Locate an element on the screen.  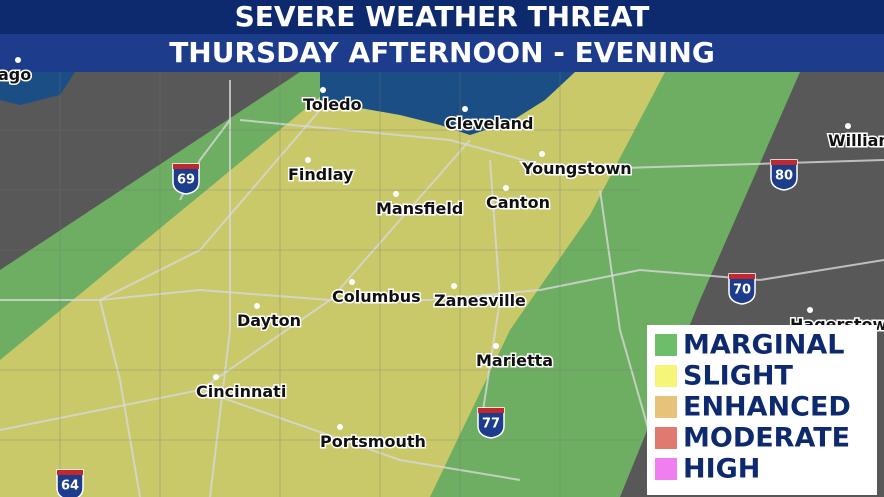
shield-number: 70 is located at coordinates (742, 290).